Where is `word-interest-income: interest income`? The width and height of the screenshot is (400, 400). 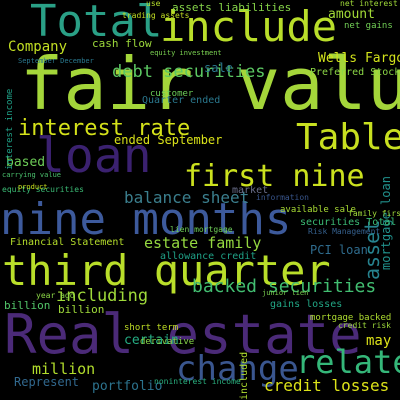 word-interest-income: interest income is located at coordinates (10, 129).